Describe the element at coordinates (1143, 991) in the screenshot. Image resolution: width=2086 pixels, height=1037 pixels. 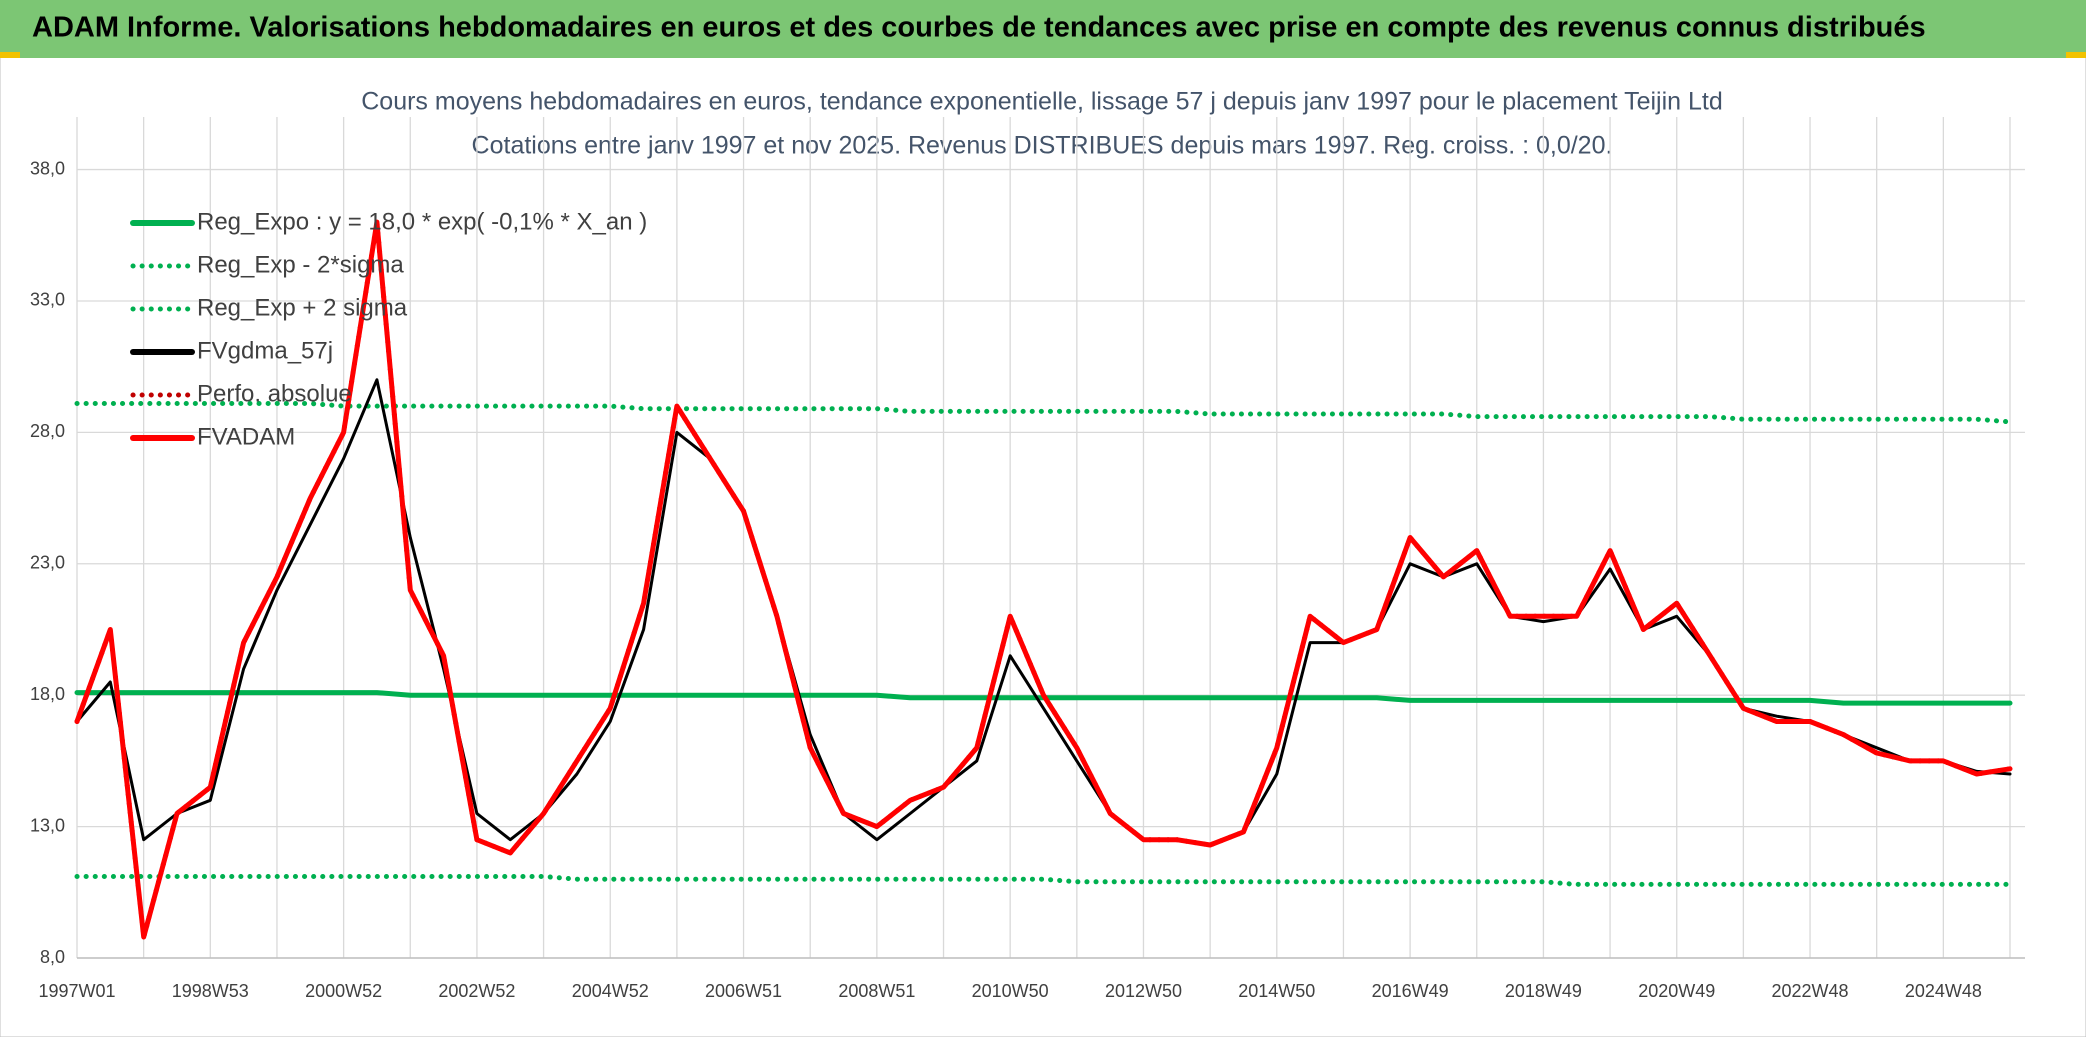
I see `x-tick-label: 2012W50` at that location.